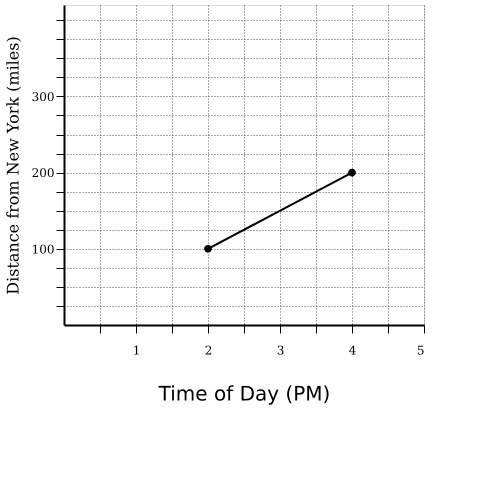  I want to click on y-tick-label: 200, so click(43, 173).